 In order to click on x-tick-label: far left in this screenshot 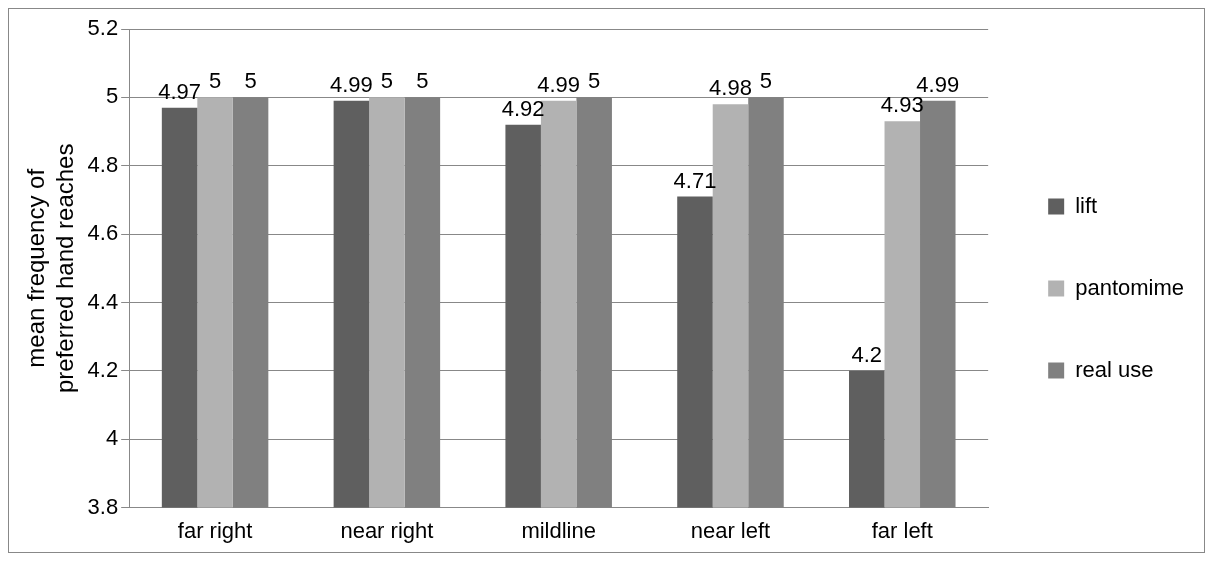, I will do `click(902, 530)`.